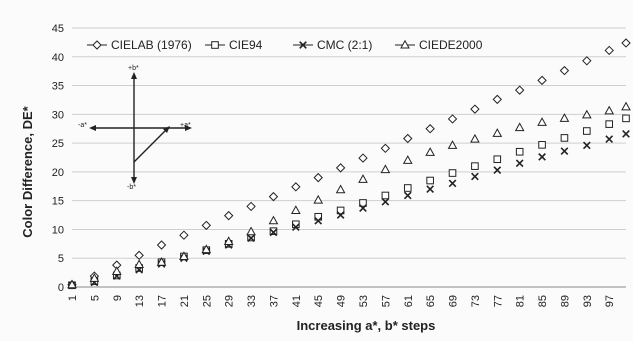  I want to click on y-tick-label: 15, so click(58, 202).